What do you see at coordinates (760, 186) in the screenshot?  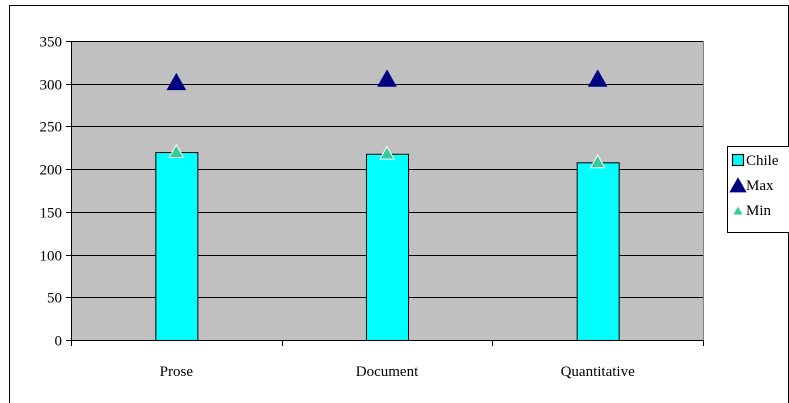 I see `legend-label-max: Max` at bounding box center [760, 186].